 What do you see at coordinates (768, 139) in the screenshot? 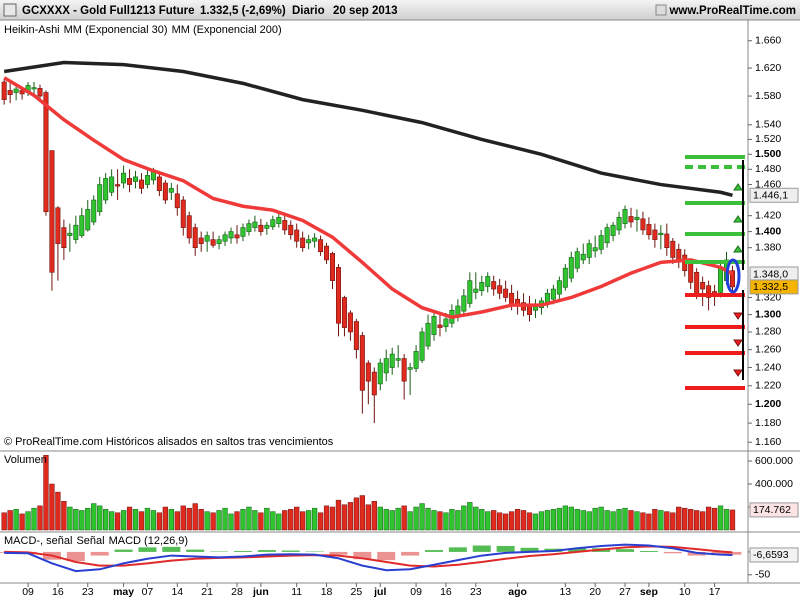
I see `y-tick-label: 1.520` at bounding box center [768, 139].